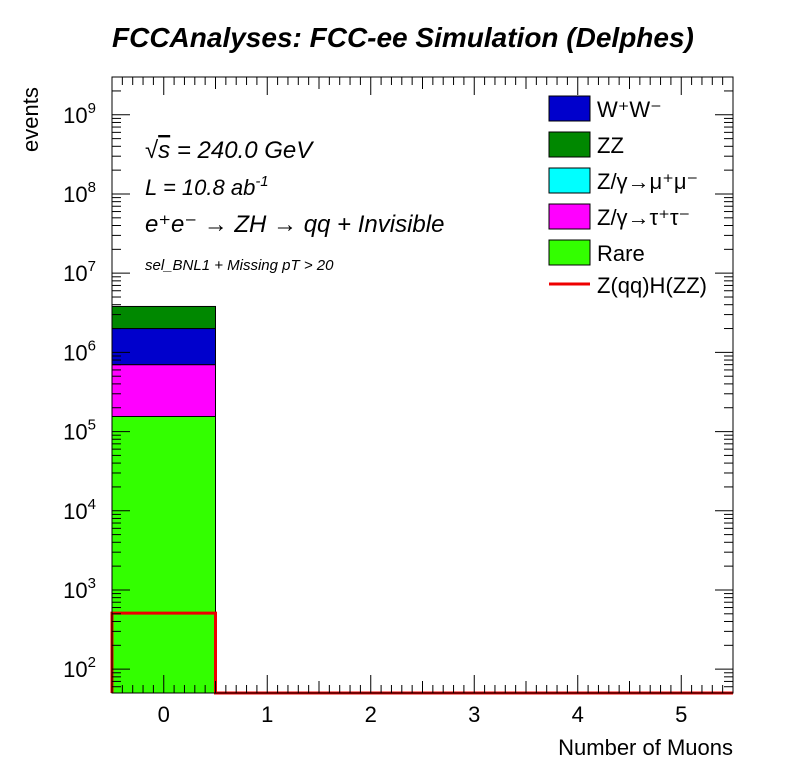  Describe the element at coordinates (681, 714) in the screenshot. I see `x-tick-label: 5` at that location.